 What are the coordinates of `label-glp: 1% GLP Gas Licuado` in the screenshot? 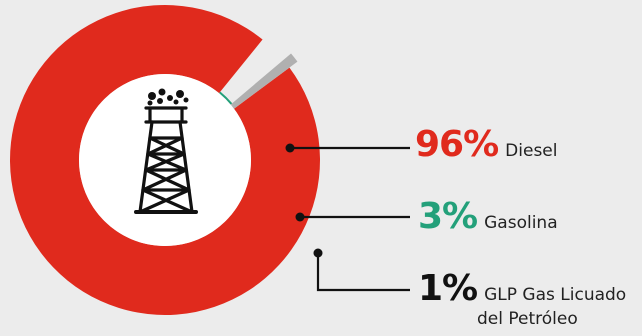 It's located at (522, 288).